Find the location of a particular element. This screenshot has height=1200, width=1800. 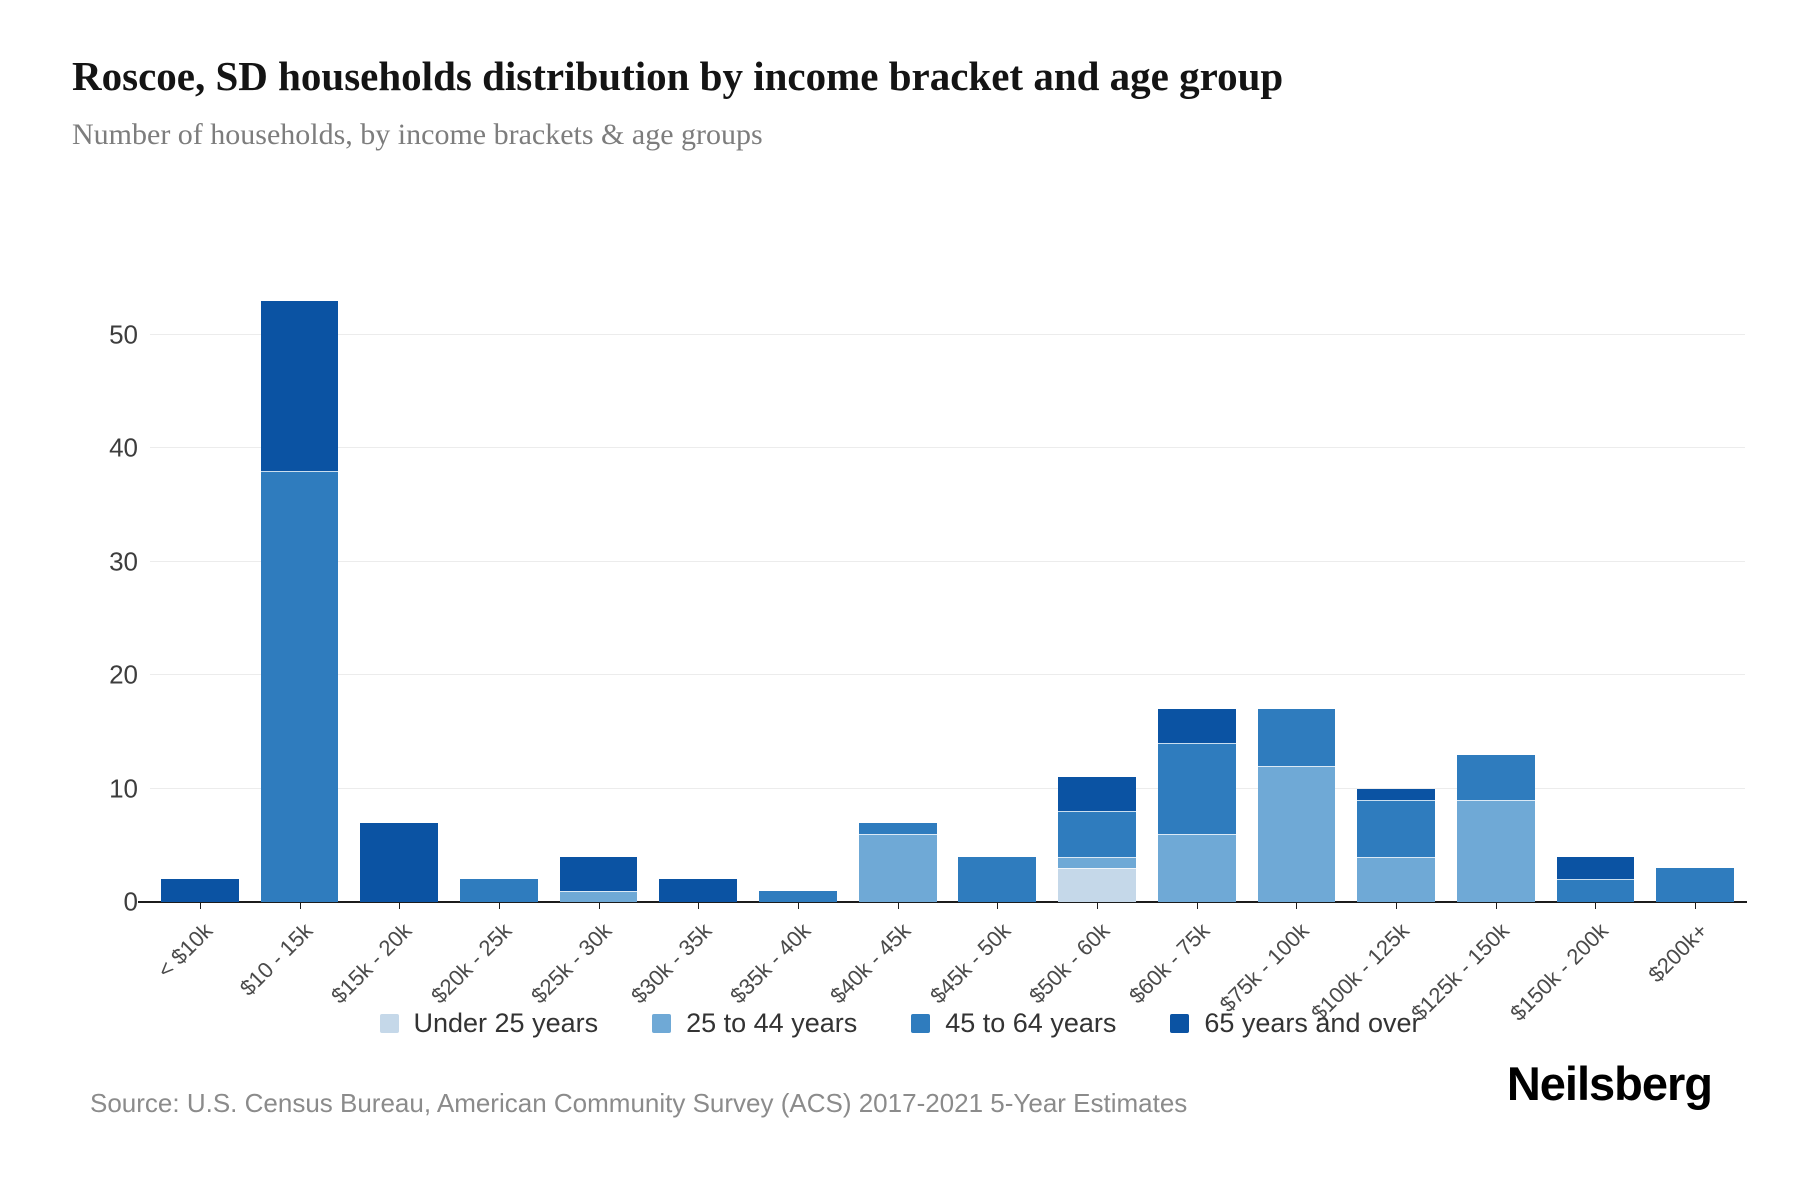

bar-slot: $40k - 45k is located at coordinates (886, 634).